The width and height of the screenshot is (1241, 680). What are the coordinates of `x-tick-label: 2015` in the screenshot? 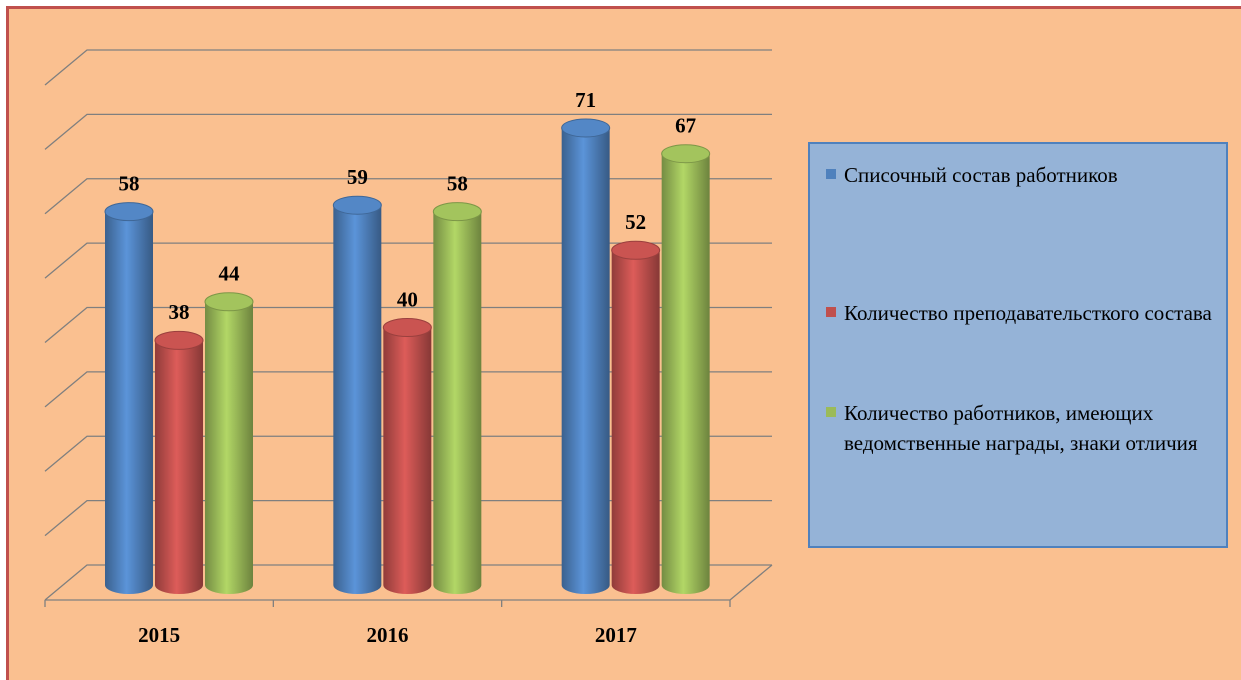 It's located at (159, 635).